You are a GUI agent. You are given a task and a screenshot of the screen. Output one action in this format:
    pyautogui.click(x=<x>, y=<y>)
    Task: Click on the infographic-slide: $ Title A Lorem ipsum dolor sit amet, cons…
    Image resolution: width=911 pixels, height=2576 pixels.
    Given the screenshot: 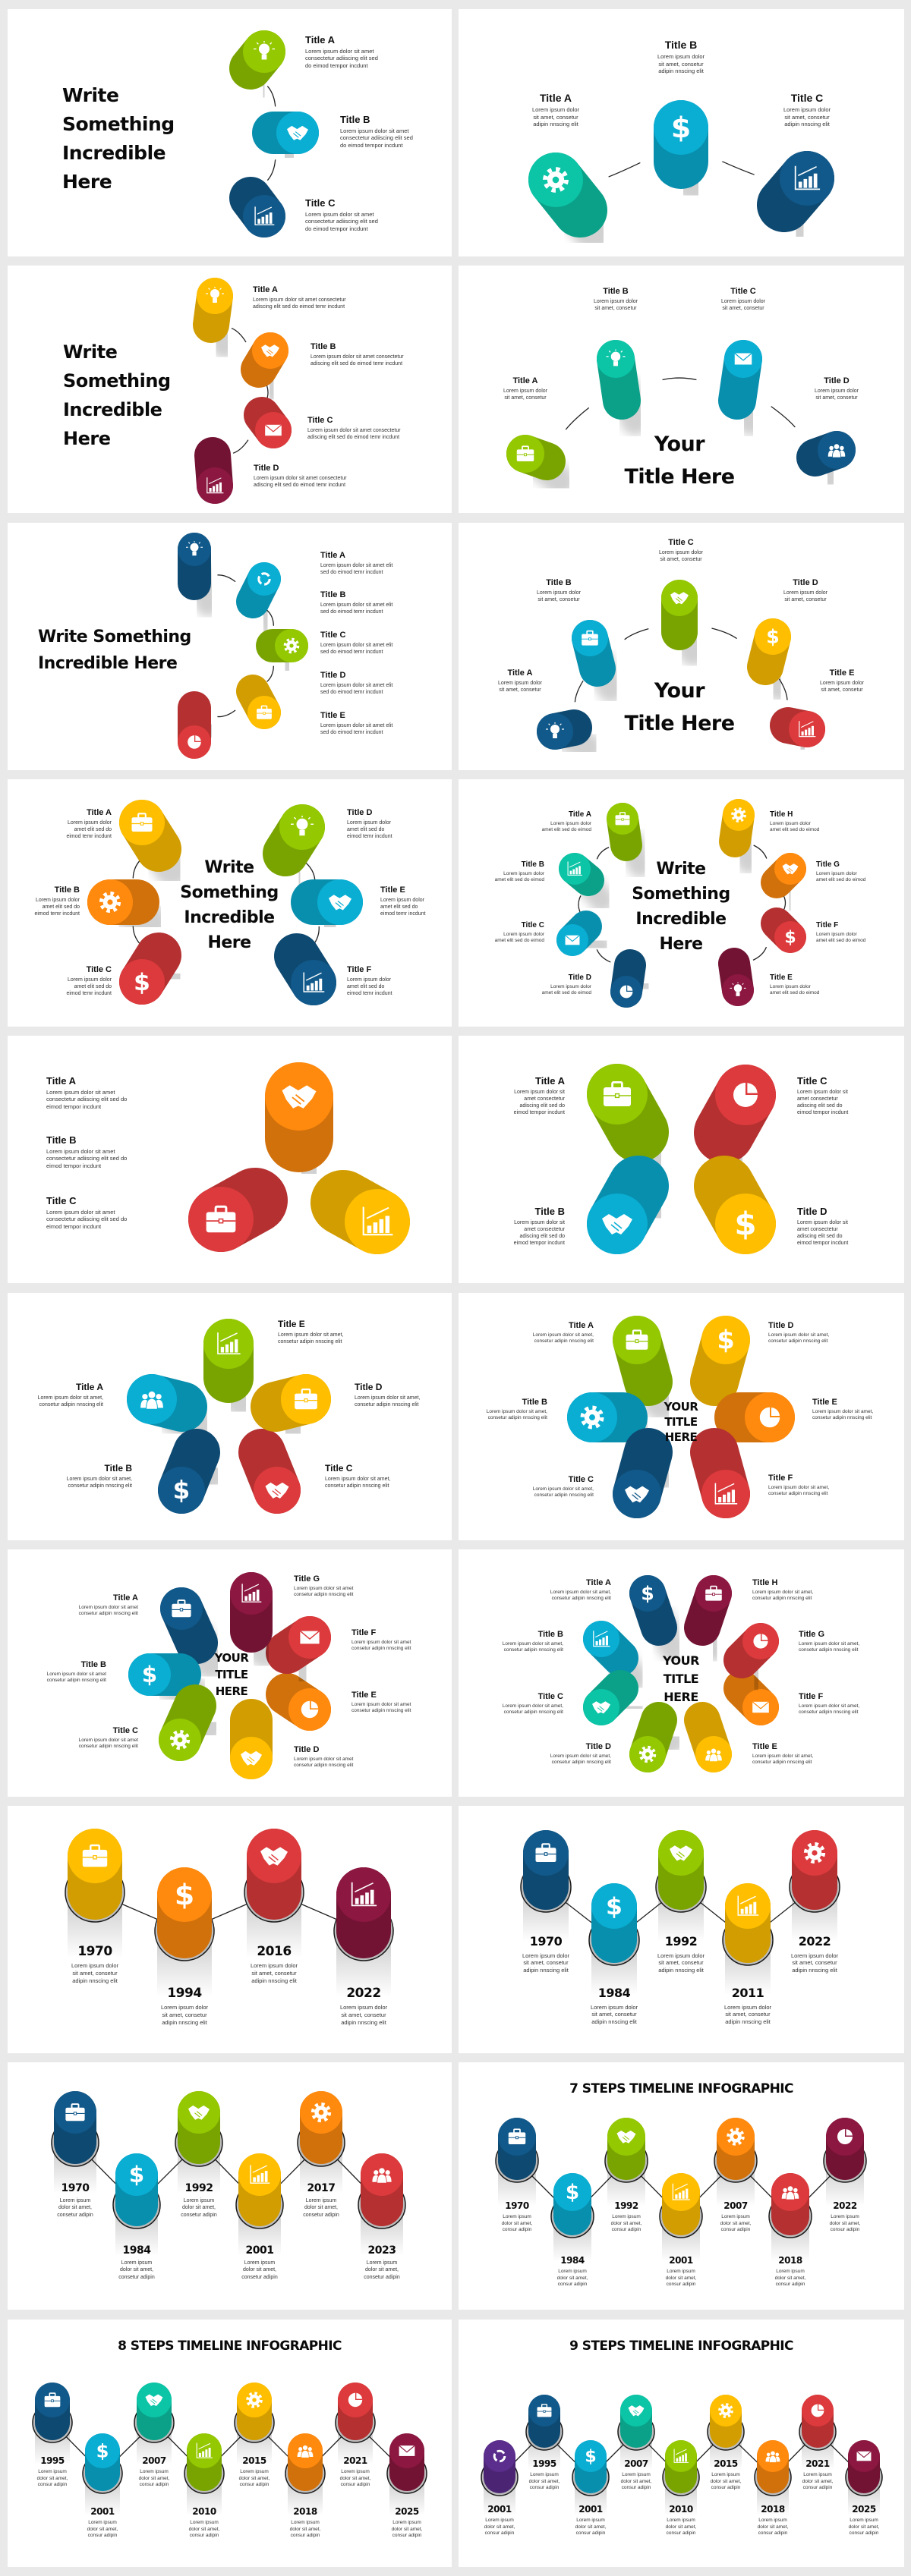 What is the action you would take?
    pyautogui.click(x=230, y=1416)
    